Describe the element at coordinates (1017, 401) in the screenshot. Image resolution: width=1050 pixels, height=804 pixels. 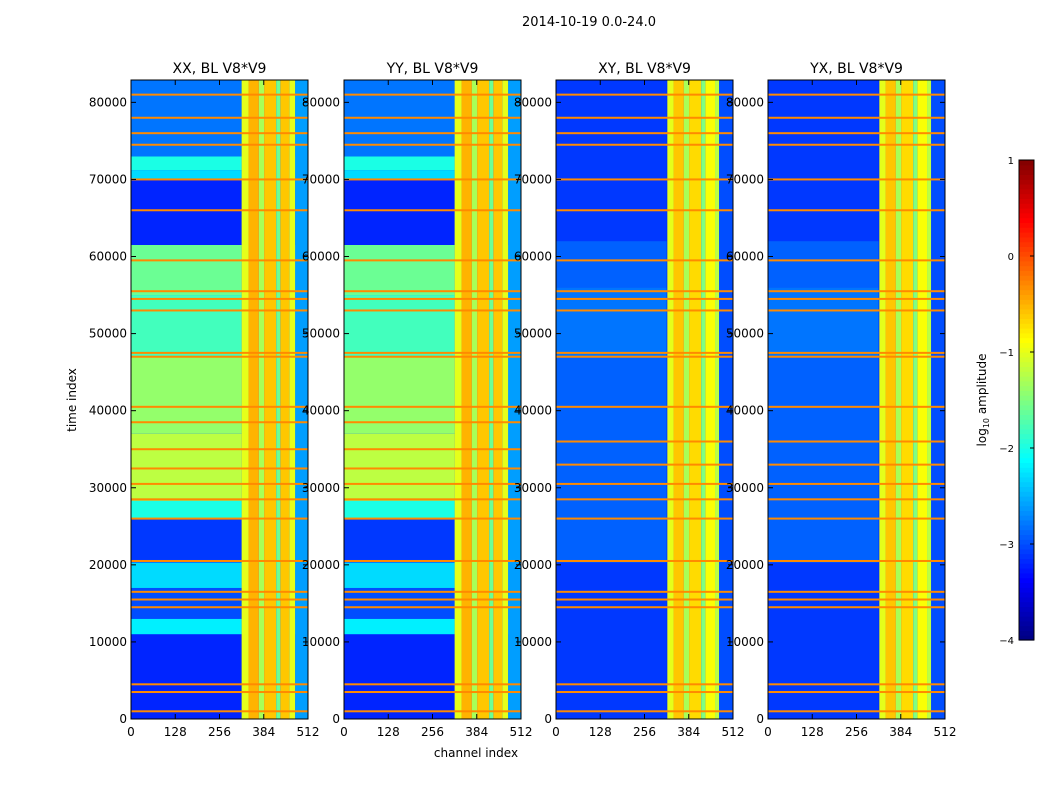
I see `colorbar: −4 −3 −2 −1 0 1` at that location.